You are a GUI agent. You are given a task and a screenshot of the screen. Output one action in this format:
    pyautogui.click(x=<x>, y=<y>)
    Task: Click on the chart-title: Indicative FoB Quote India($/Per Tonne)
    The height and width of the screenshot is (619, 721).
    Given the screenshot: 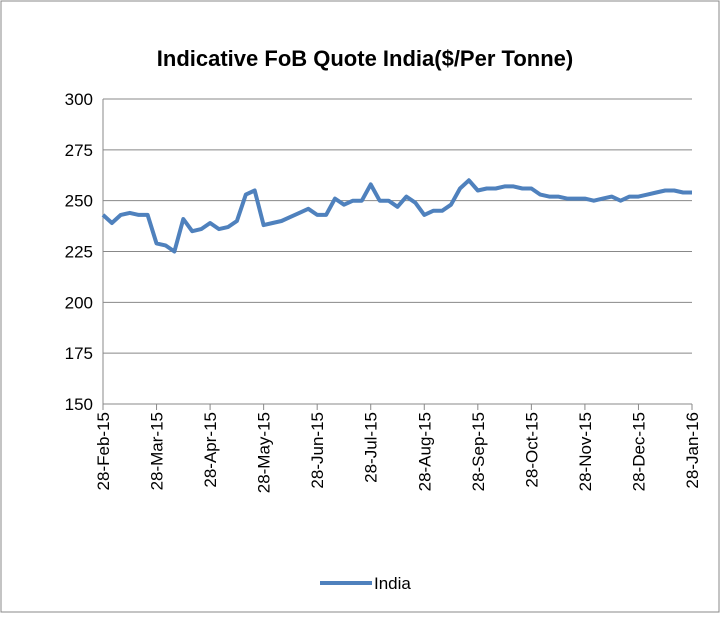 What is the action you would take?
    pyautogui.click(x=365, y=58)
    